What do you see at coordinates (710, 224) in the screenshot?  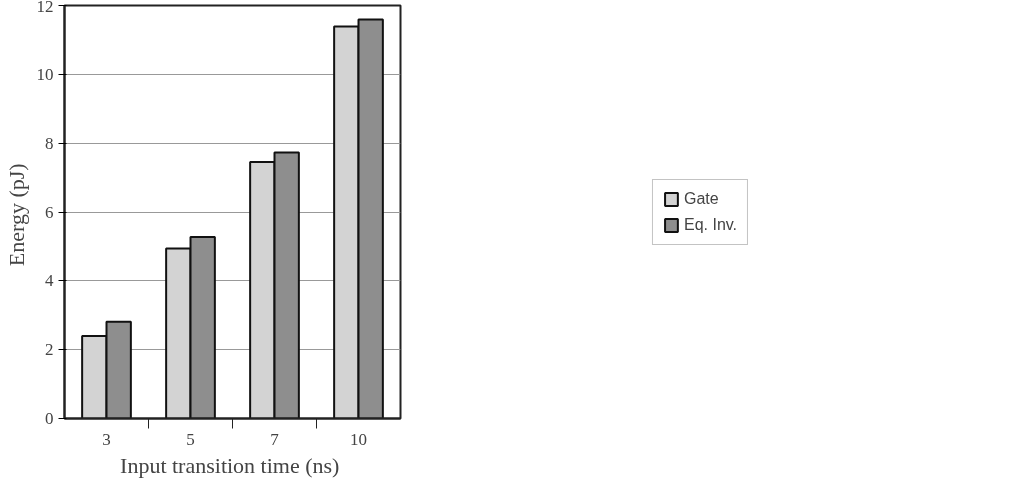 I see `legend-label: Eq. Inv.` at bounding box center [710, 224].